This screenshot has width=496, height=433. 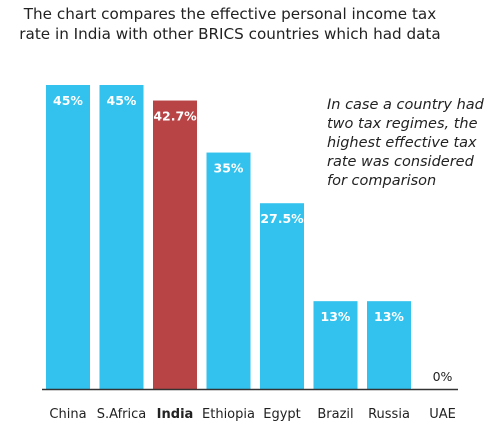 What do you see at coordinates (335, 414) in the screenshot?
I see `x-tick-label: Brazil` at bounding box center [335, 414].